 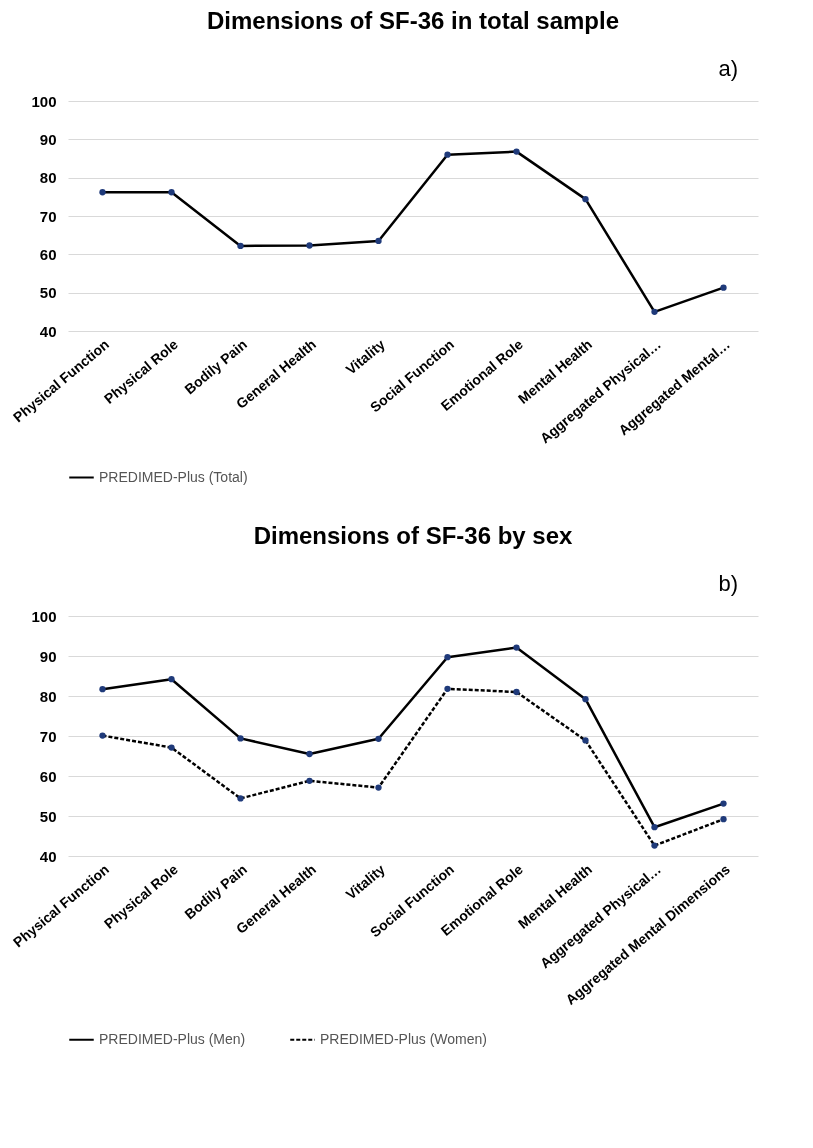 What do you see at coordinates (403, 1038) in the screenshot?
I see `legend-label: PREDIMED-Plus (Women)` at bounding box center [403, 1038].